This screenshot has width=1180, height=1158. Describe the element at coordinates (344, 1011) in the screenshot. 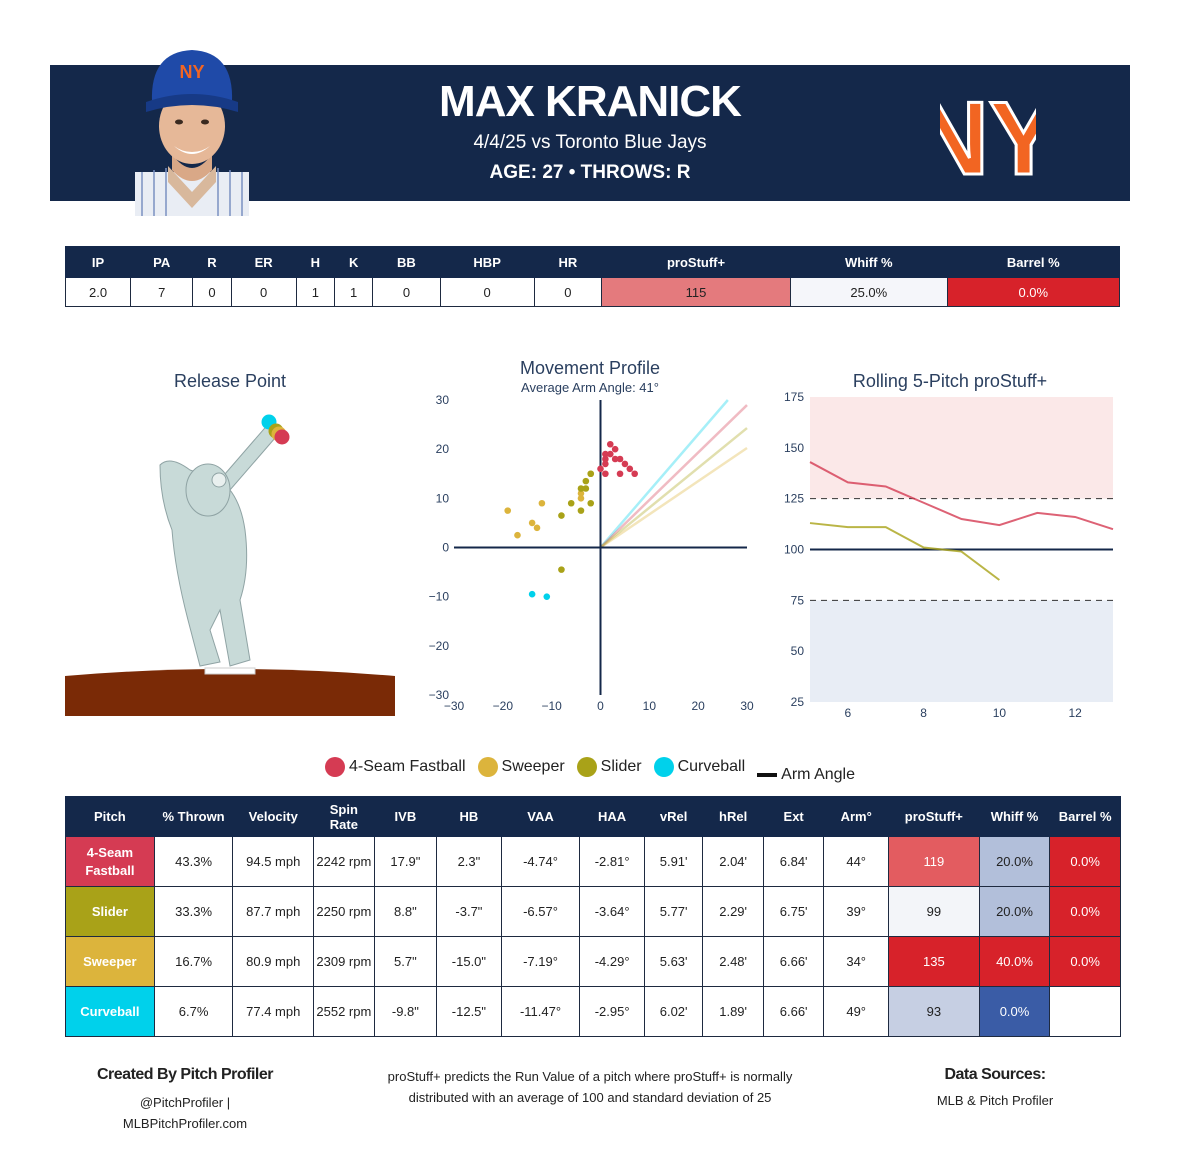

I see `pitch-metric-cell: 2552 rpm` at that location.